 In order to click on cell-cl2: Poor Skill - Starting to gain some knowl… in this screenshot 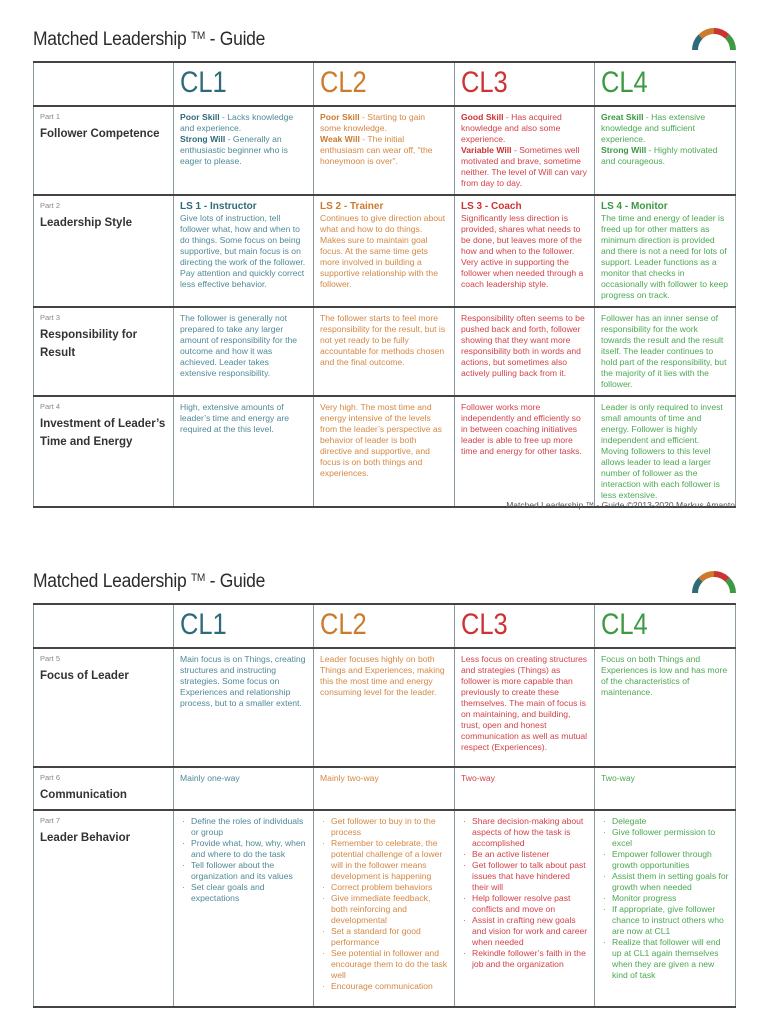, I will do `click(384, 150)`.